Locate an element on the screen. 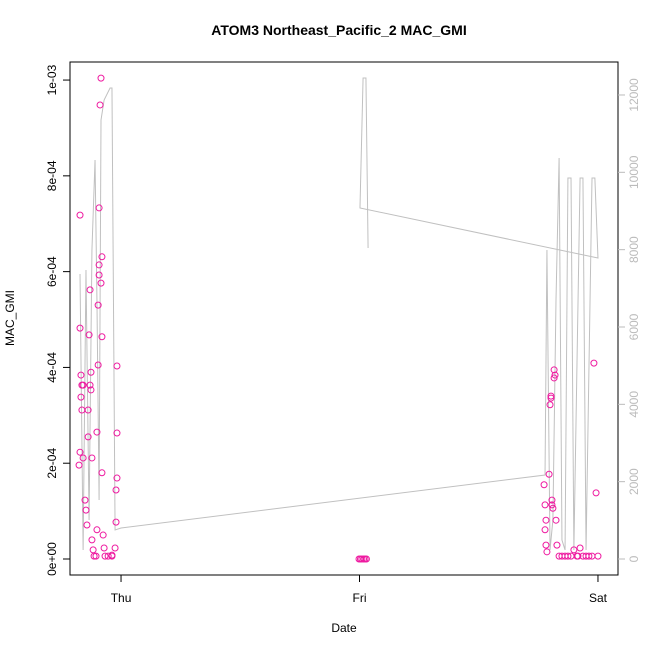 The width and height of the screenshot is (650, 655). y2-tick-label: 8000 is located at coordinates (634, 249).